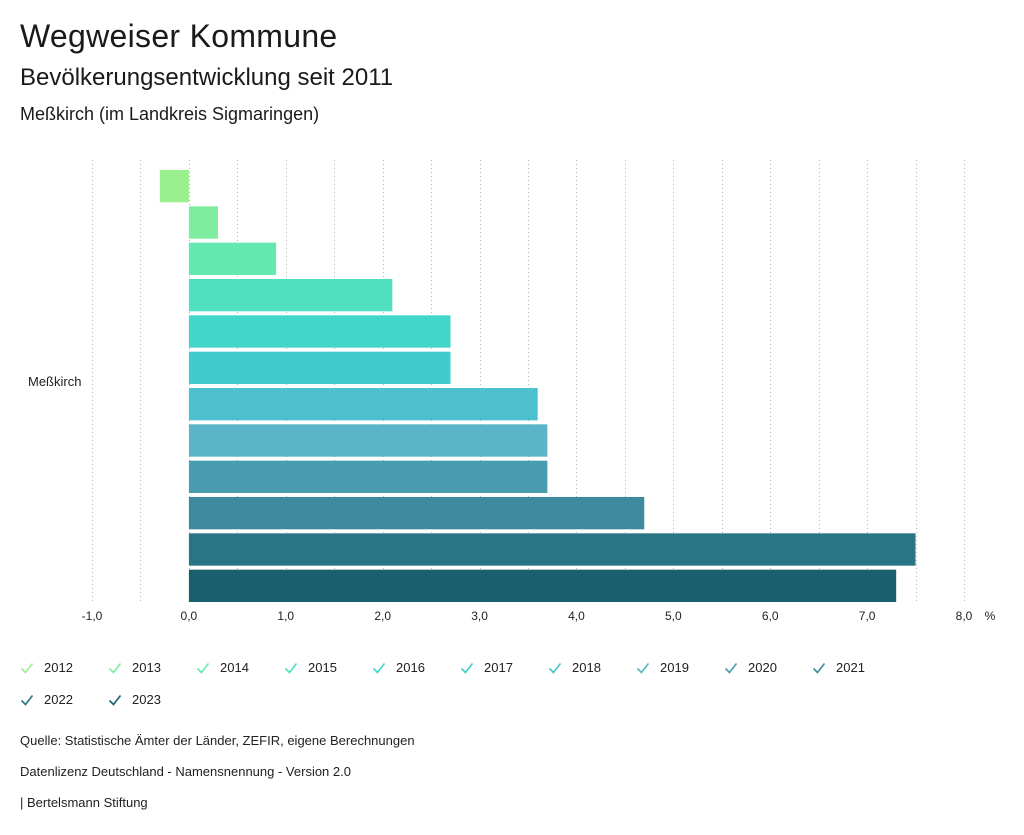  I want to click on legend-item-2012: 2012, so click(46, 667).